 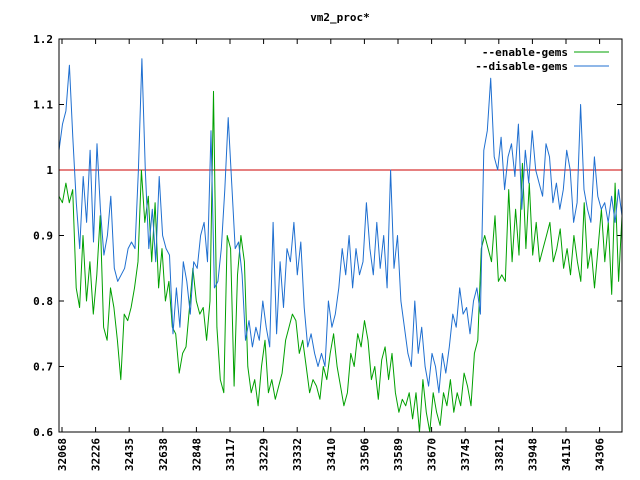 I want to click on y-tick-label: 0.6, so click(x=43, y=432).